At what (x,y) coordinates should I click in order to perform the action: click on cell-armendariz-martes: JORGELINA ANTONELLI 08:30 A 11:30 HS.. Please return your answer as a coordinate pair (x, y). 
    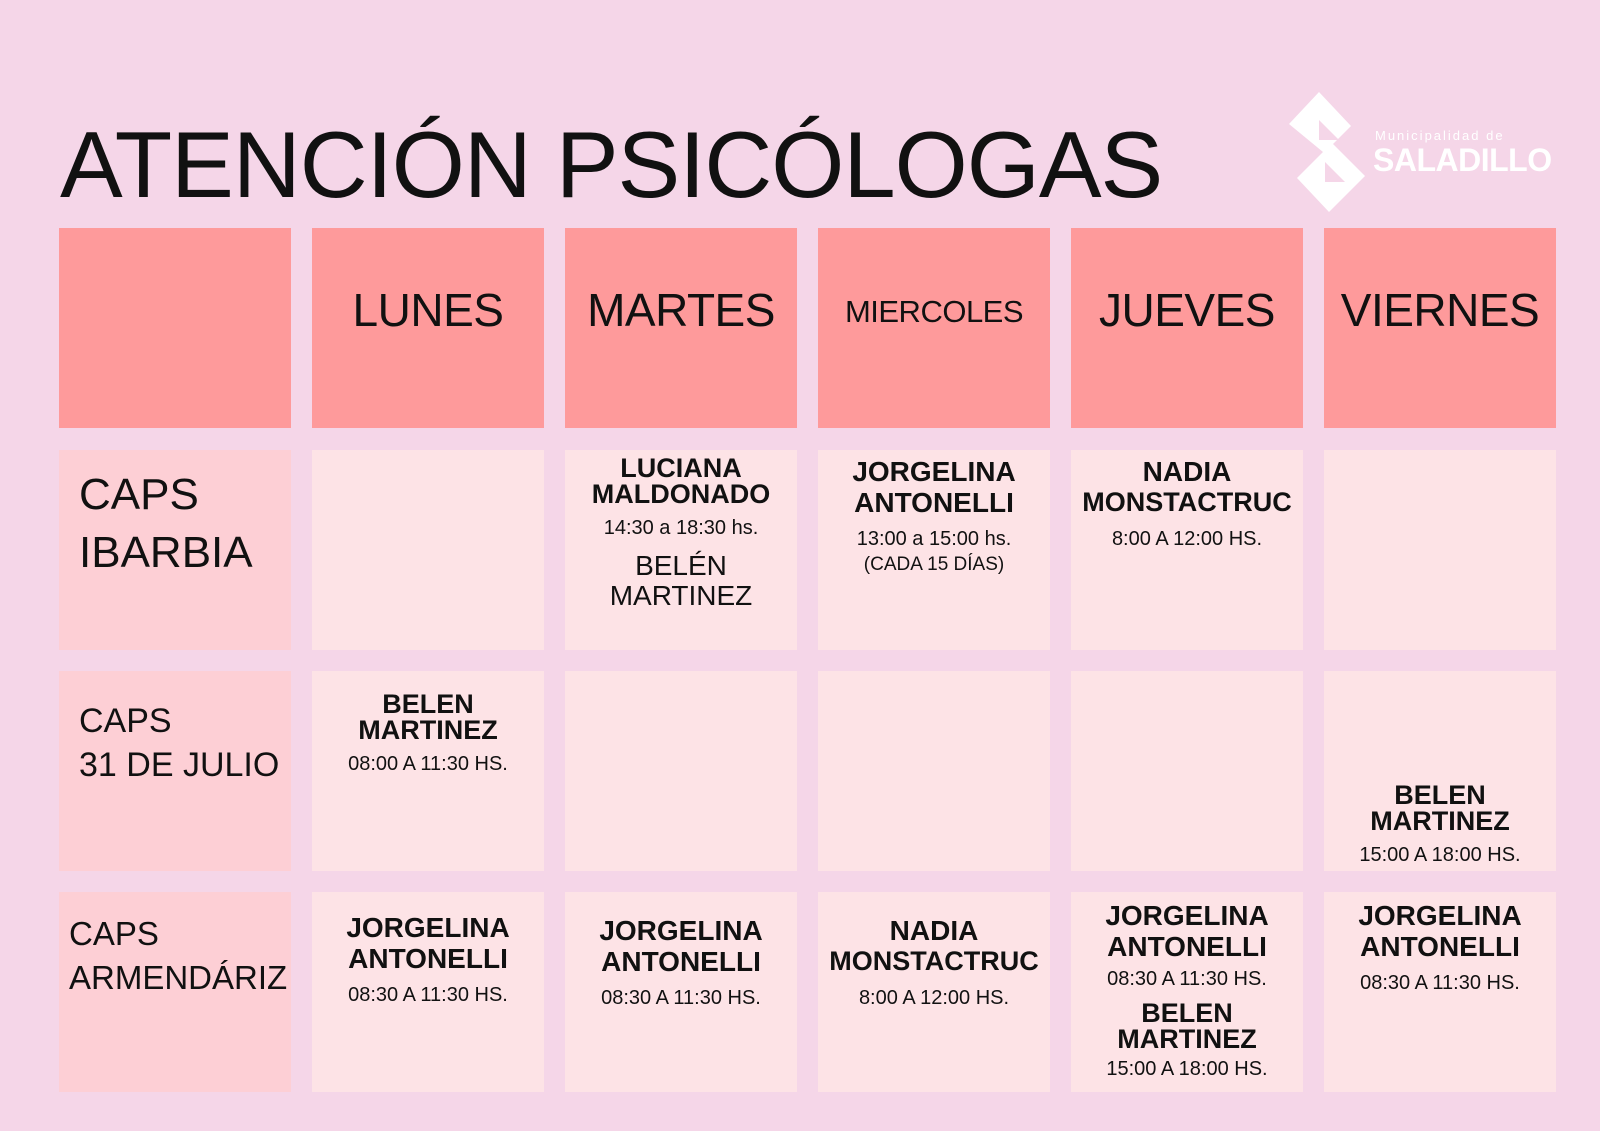
    Looking at the image, I should click on (681, 992).